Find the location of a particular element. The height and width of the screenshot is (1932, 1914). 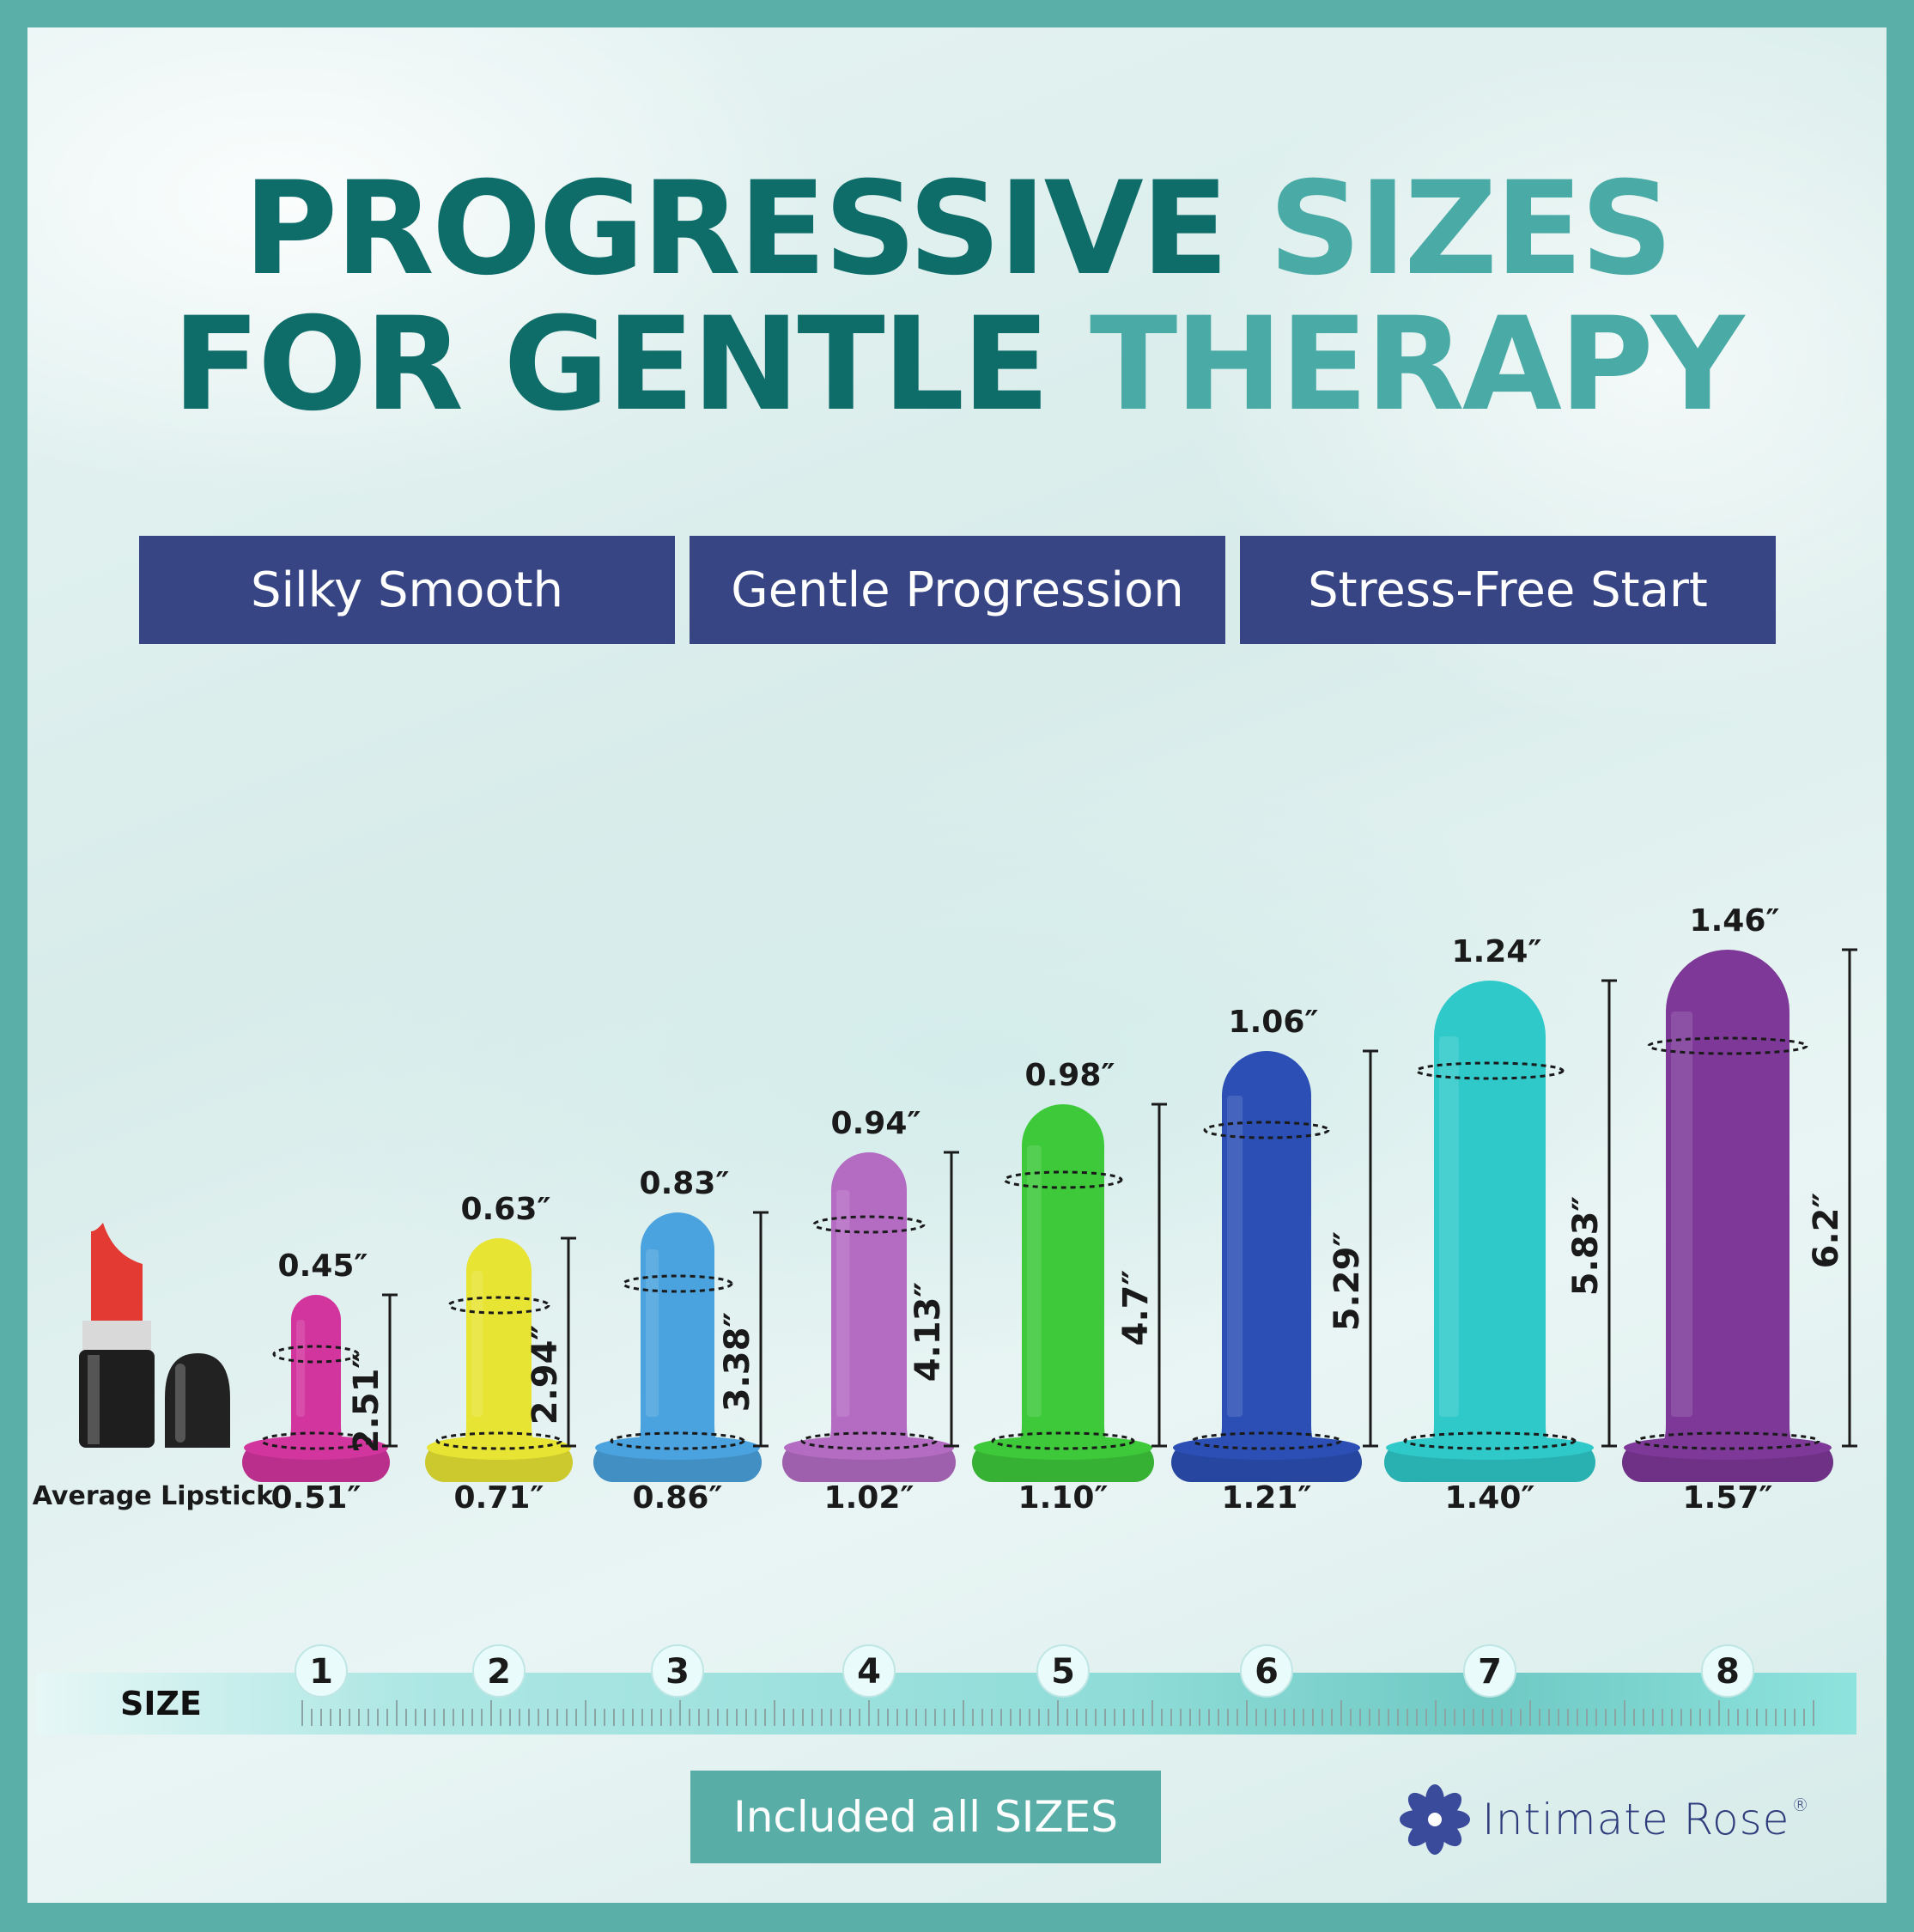

headline-words-for-gentle: FOR GENTLE is located at coordinates (611, 365).